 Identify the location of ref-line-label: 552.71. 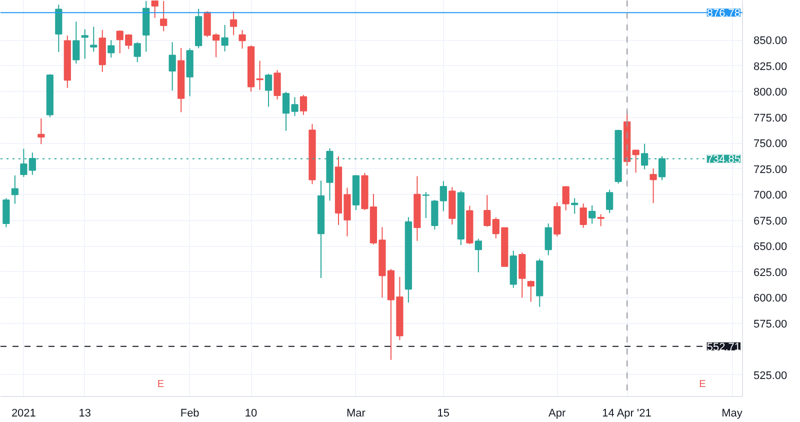
(723, 347).